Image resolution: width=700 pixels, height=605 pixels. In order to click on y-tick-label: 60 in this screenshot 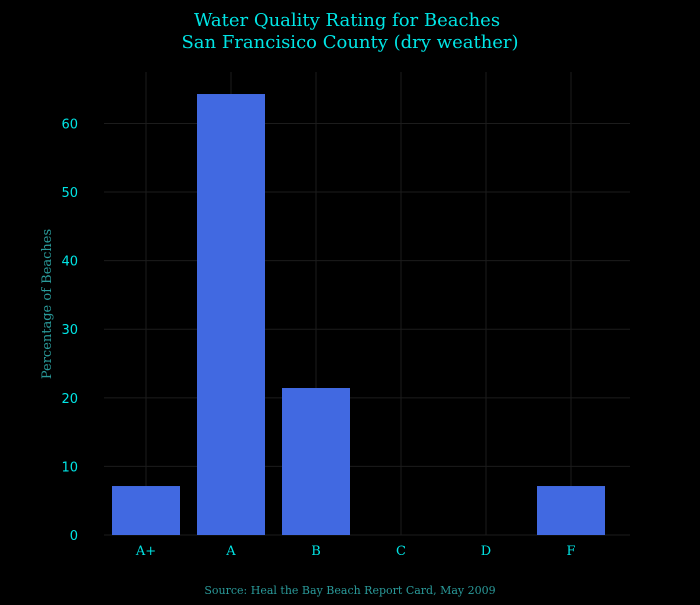, I will do `click(69, 124)`.